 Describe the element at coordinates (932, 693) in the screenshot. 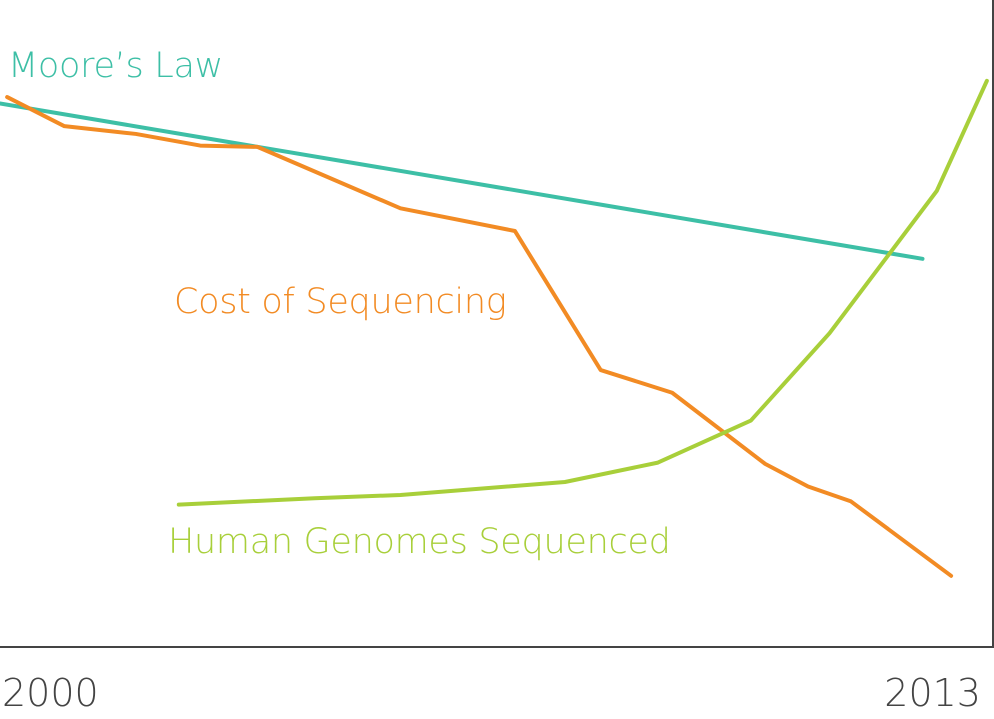

I see `x-tick-label-2013: 2013` at that location.